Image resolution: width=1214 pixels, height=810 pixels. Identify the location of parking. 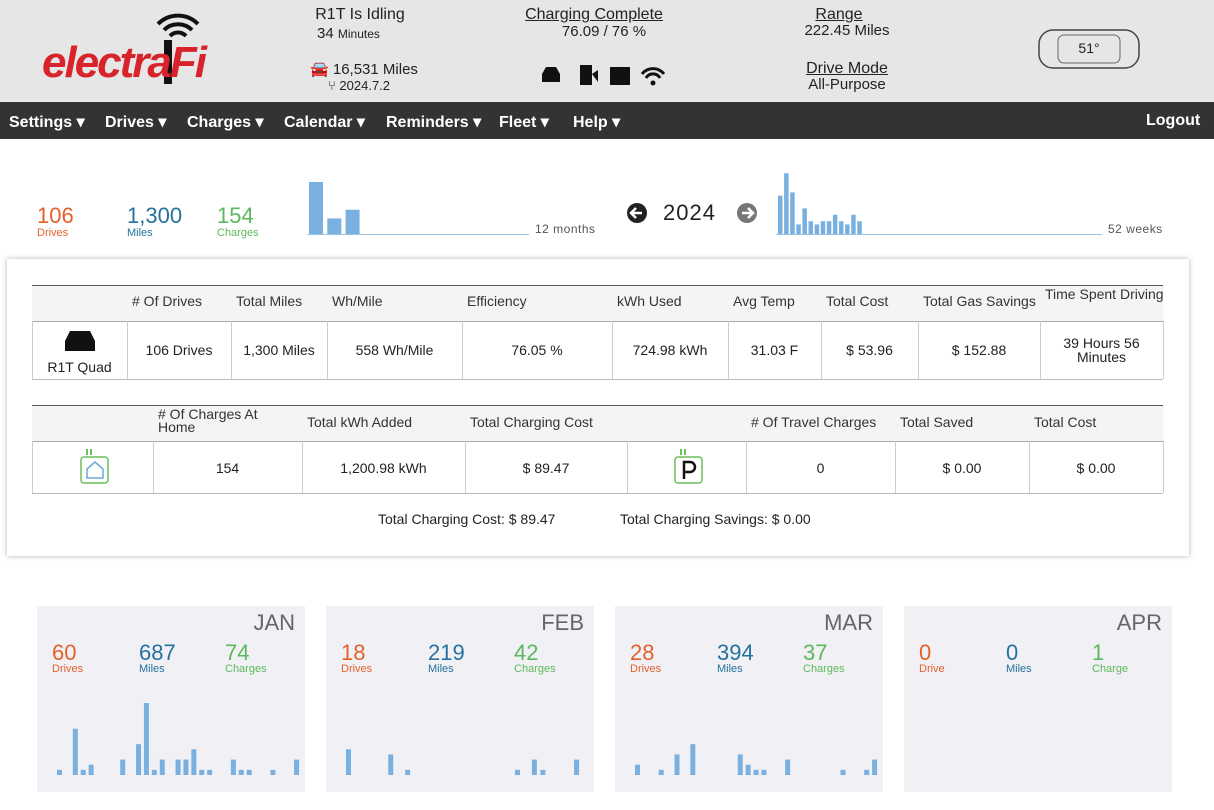
(689, 469).